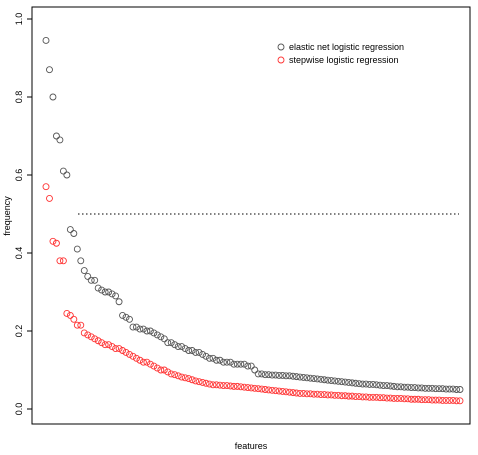 The image size is (478, 455). What do you see at coordinates (346, 47) in the screenshot?
I see `legend-label: elastic net logistic regression` at bounding box center [346, 47].